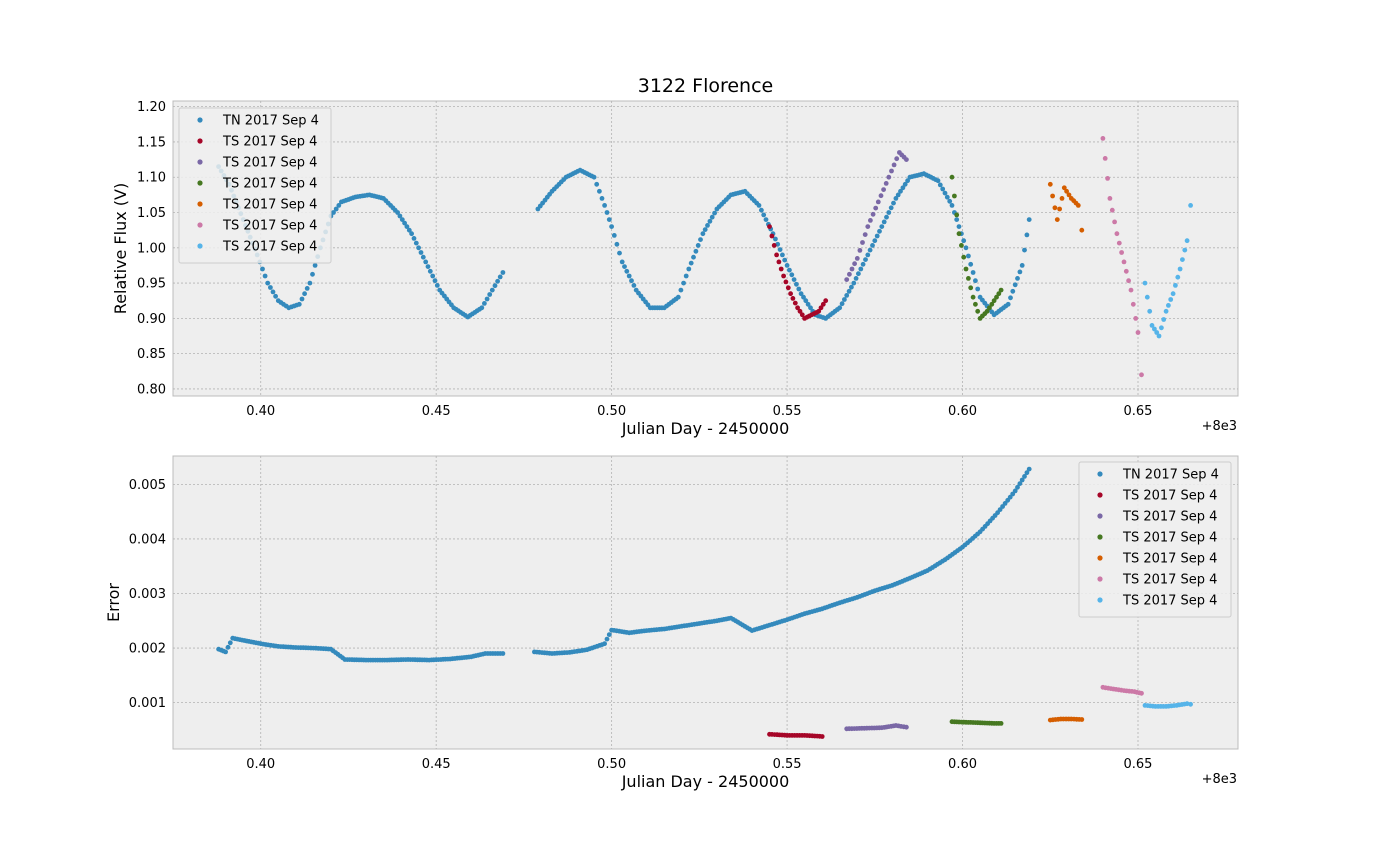 This screenshot has width=1375, height=842. I want to click on x-axis-label: Julian Day - 2450000, so click(705, 428).